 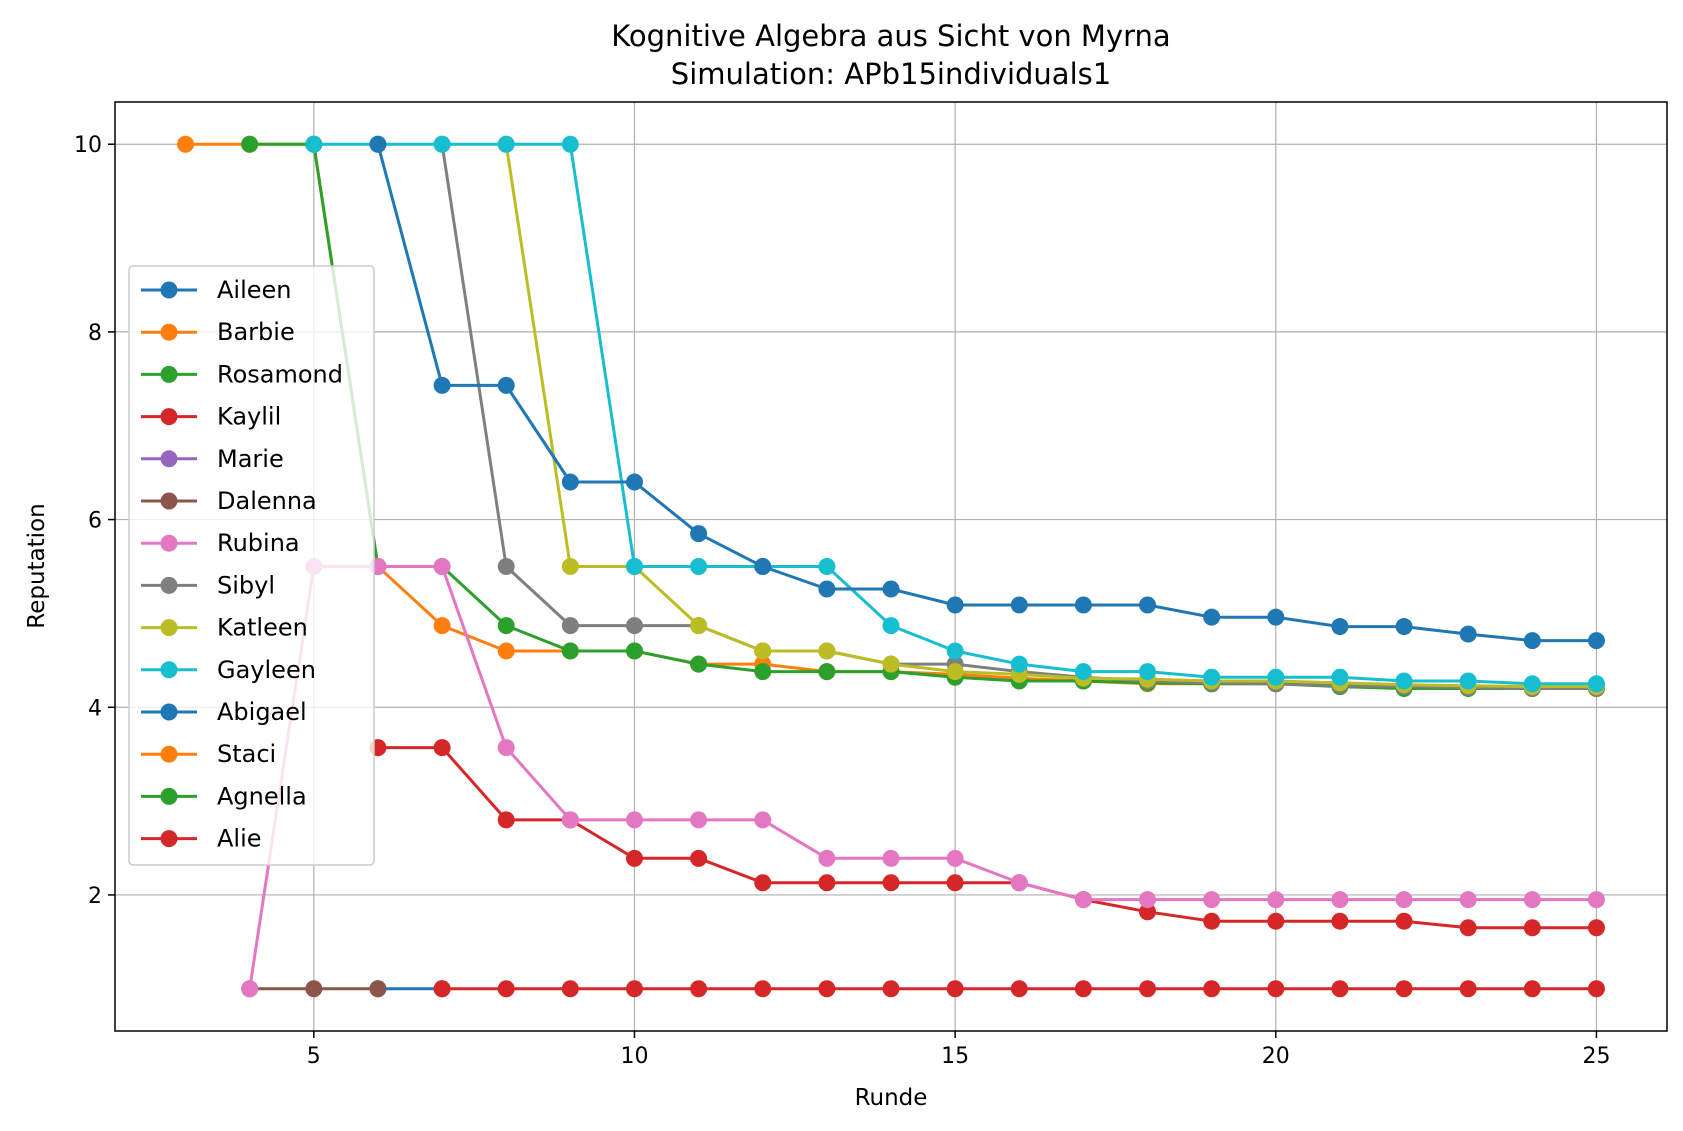 I want to click on legend-item: Rosamond, so click(x=242, y=374).